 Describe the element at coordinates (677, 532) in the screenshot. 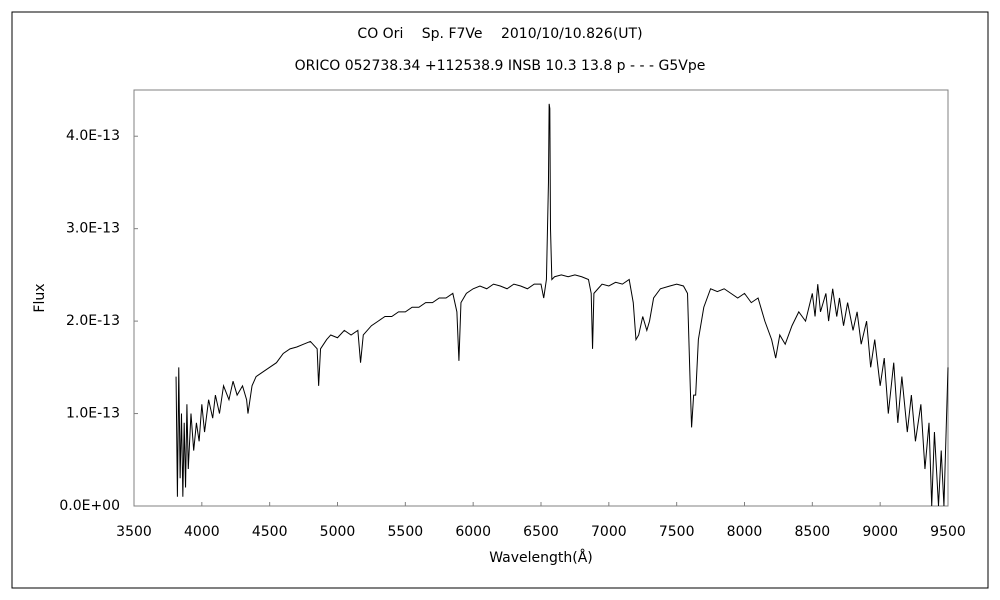

I see `x-tick-label: 7500` at that location.